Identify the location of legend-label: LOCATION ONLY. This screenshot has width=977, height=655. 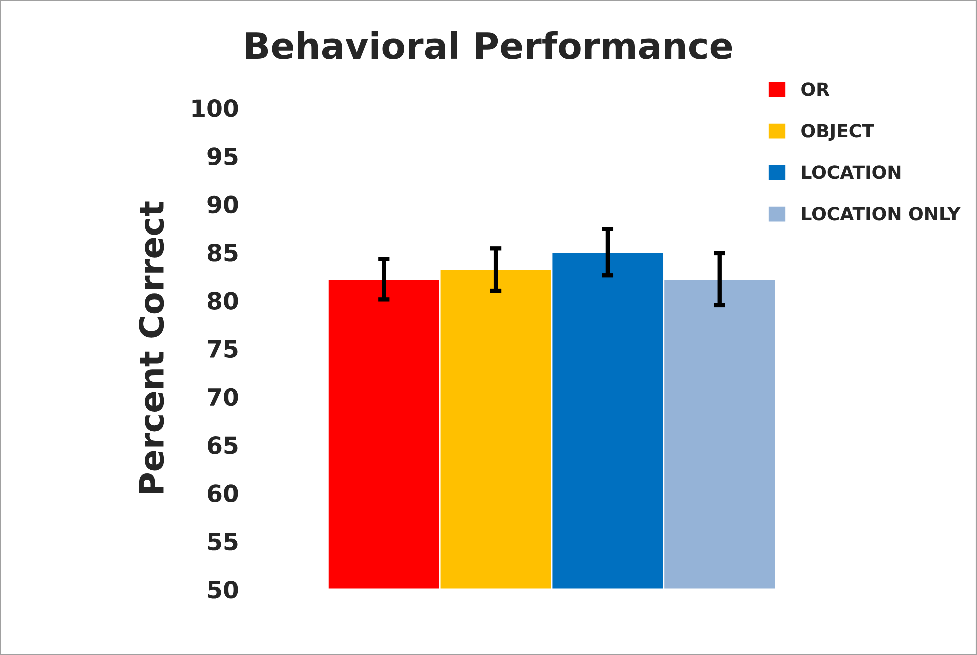
(881, 214).